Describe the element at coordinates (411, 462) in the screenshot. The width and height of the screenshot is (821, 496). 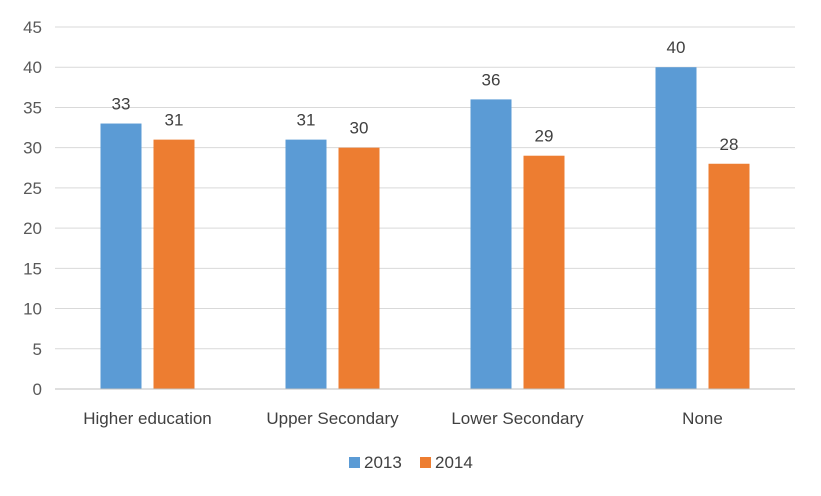
I see `legend: 2013 2014` at that location.